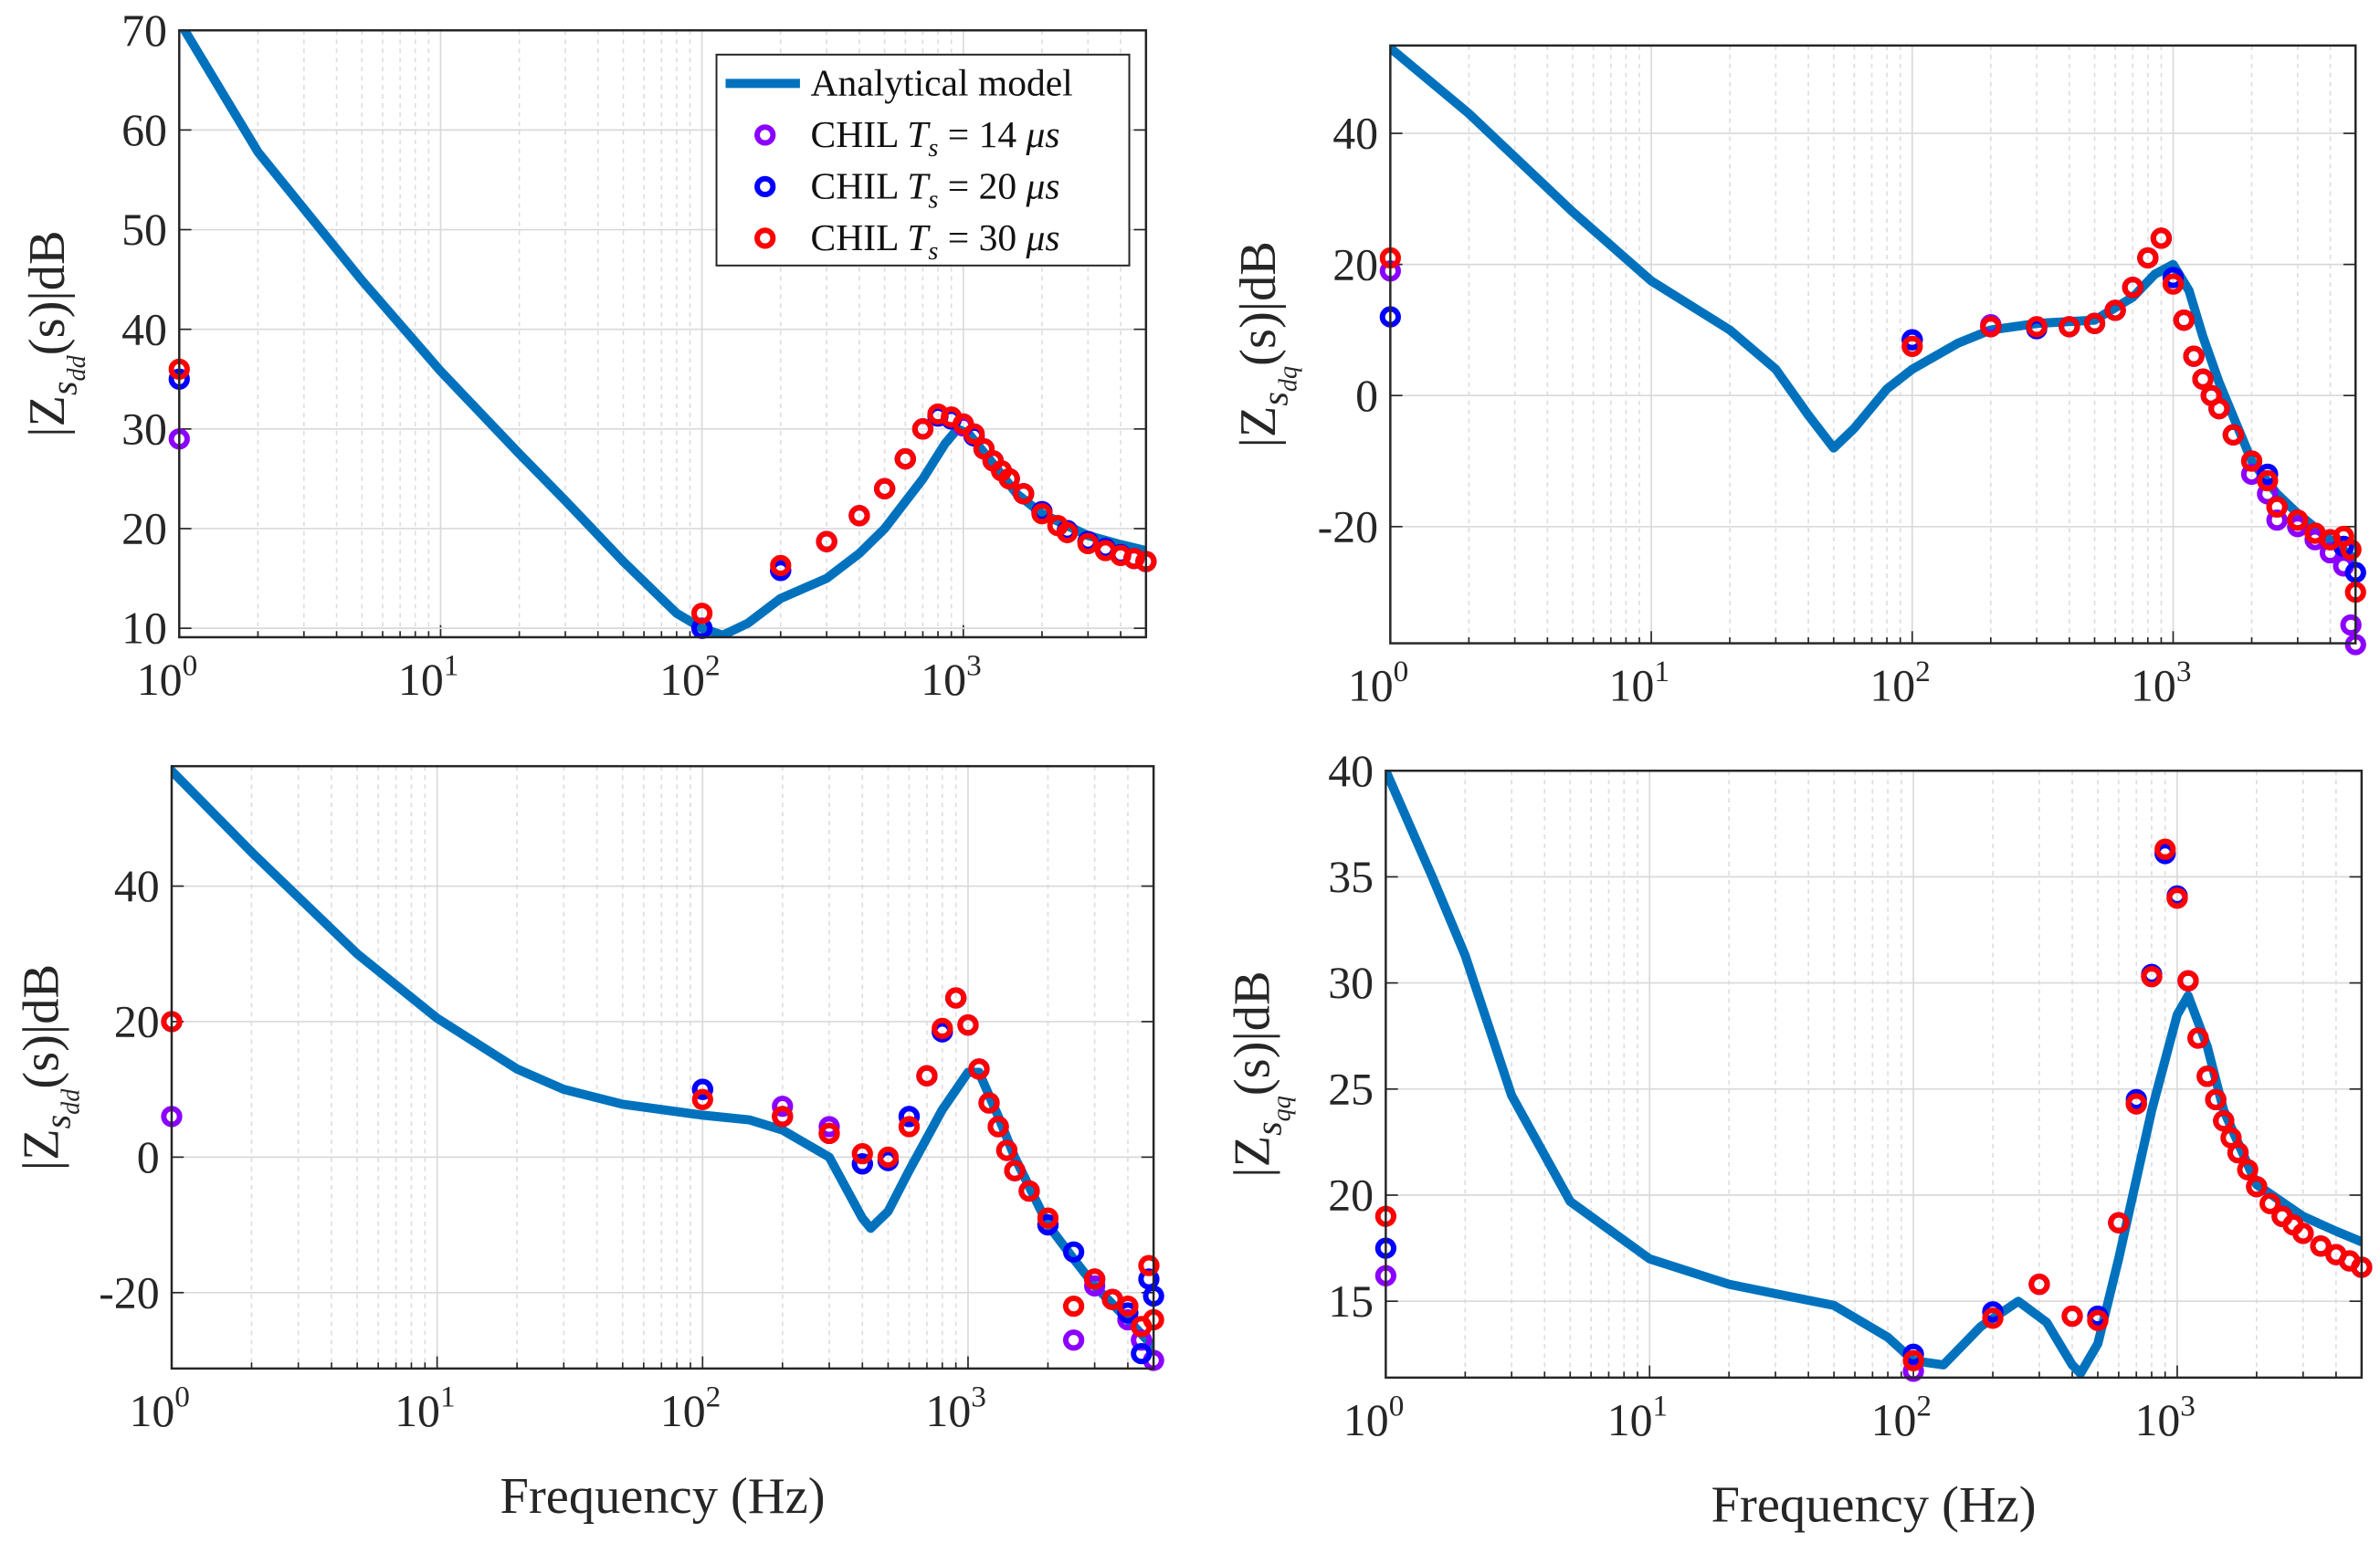 The image size is (2380, 1543). Describe the element at coordinates (144, 629) in the screenshot. I see `y-tick-label: 10` at that location.